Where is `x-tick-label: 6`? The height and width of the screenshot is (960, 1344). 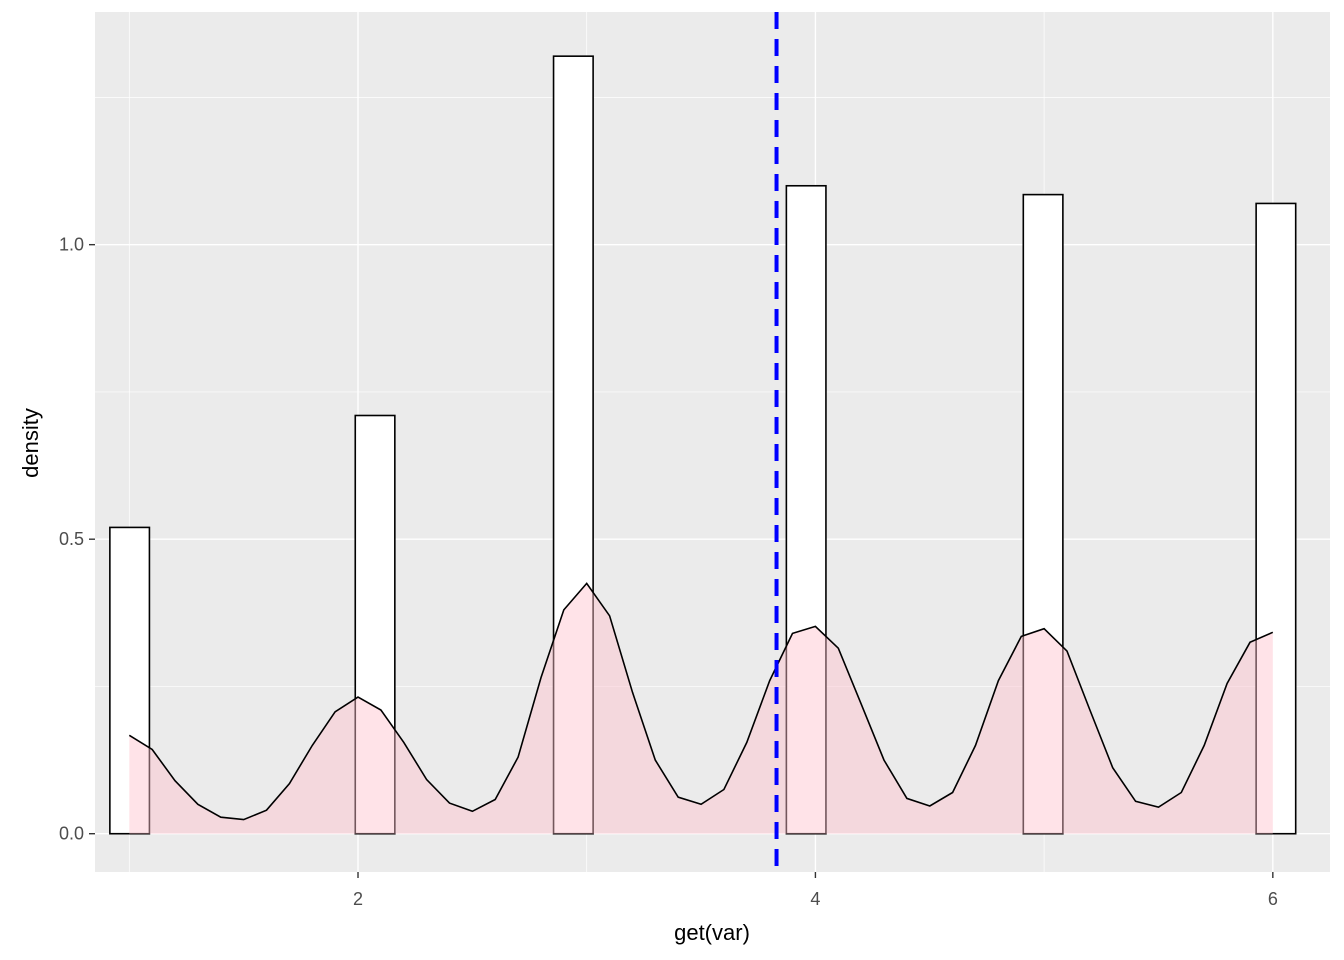 x-tick-label: 6 is located at coordinates (1273, 899).